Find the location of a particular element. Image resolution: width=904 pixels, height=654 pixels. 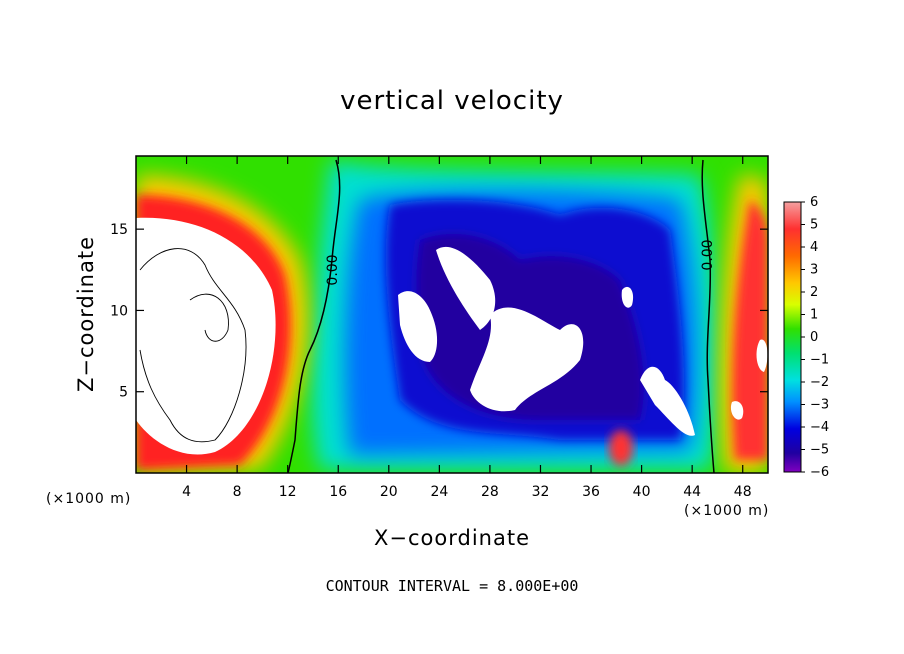

x-tick-label: 8 is located at coordinates (237, 492).